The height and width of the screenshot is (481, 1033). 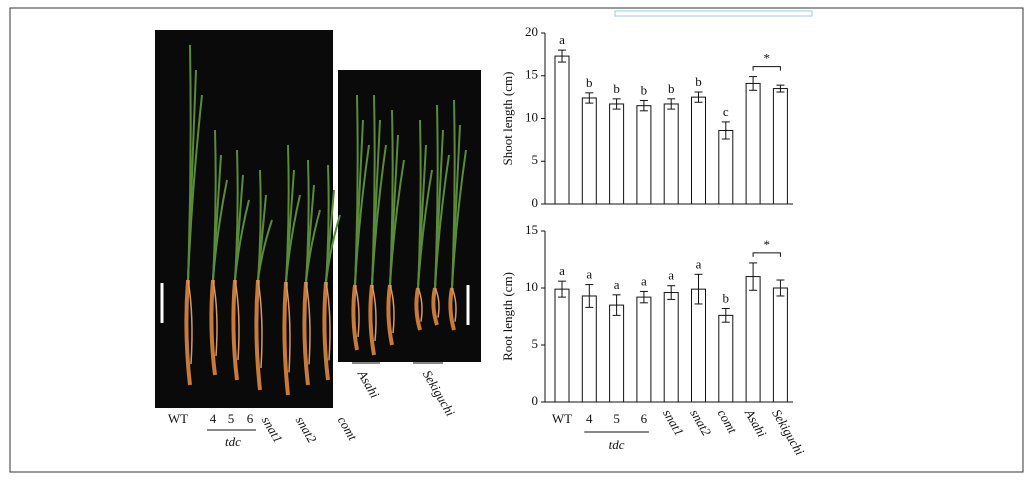 What do you see at coordinates (531, 229) in the screenshot?
I see `y-tick-label: 15` at bounding box center [531, 229].